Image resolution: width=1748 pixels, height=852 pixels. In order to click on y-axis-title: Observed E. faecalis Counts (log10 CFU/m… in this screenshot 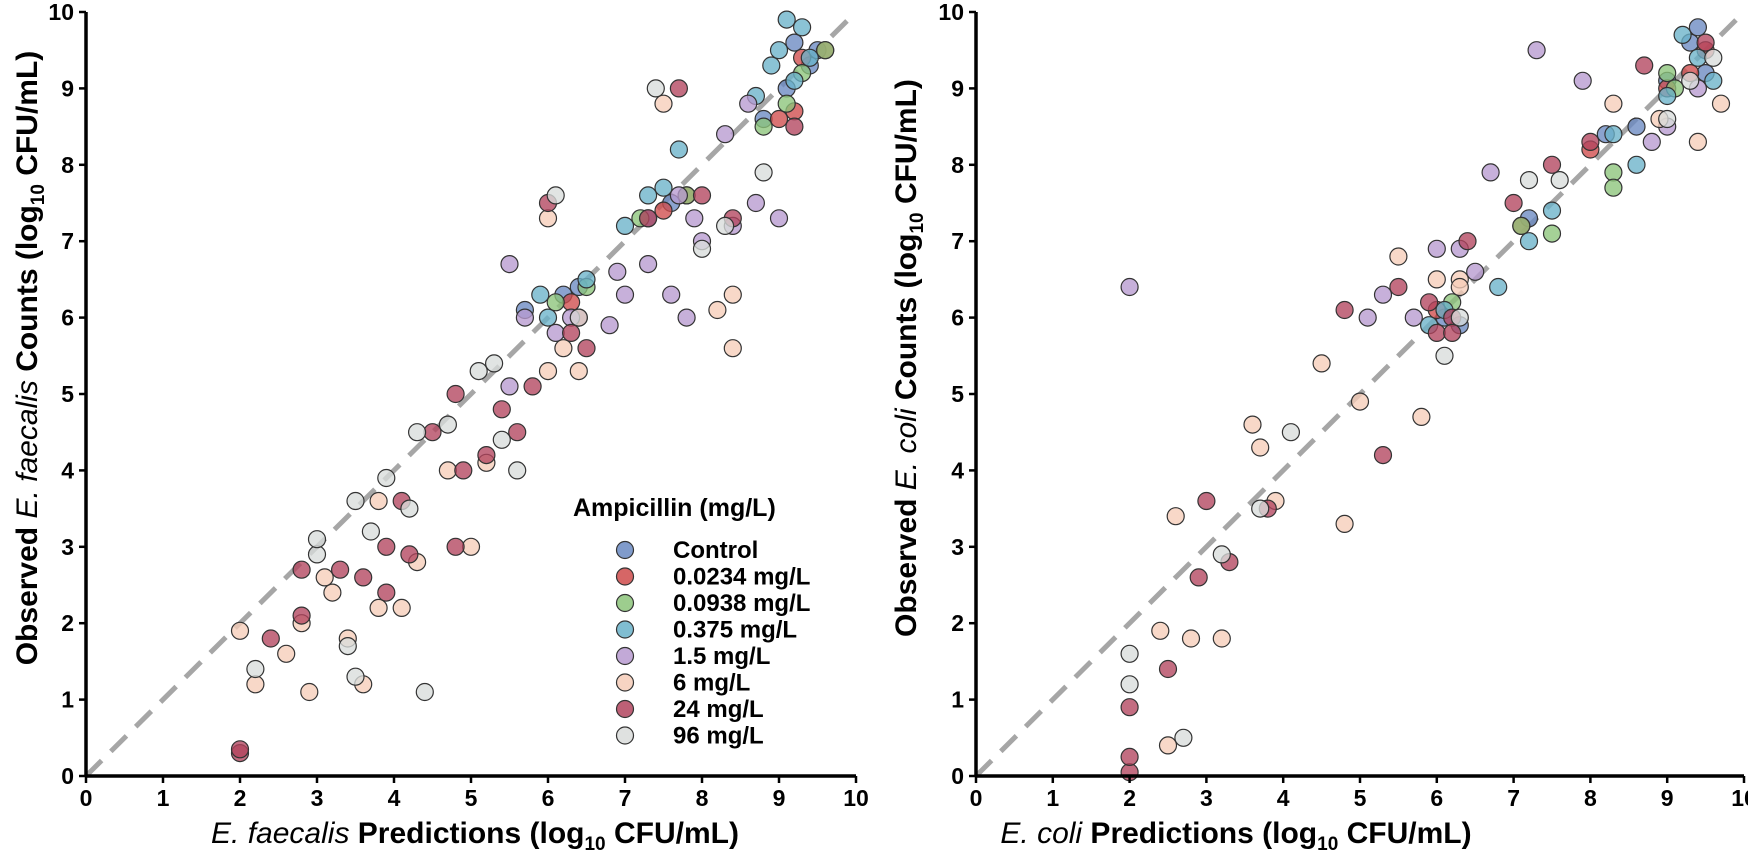, I will do `click(30, 358)`.